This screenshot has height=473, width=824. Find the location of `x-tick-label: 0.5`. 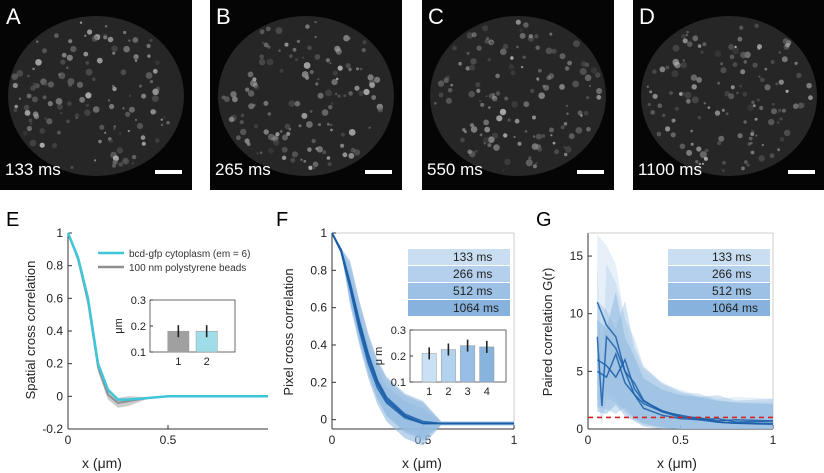

x-tick-label: 0.5 is located at coordinates (168, 440).